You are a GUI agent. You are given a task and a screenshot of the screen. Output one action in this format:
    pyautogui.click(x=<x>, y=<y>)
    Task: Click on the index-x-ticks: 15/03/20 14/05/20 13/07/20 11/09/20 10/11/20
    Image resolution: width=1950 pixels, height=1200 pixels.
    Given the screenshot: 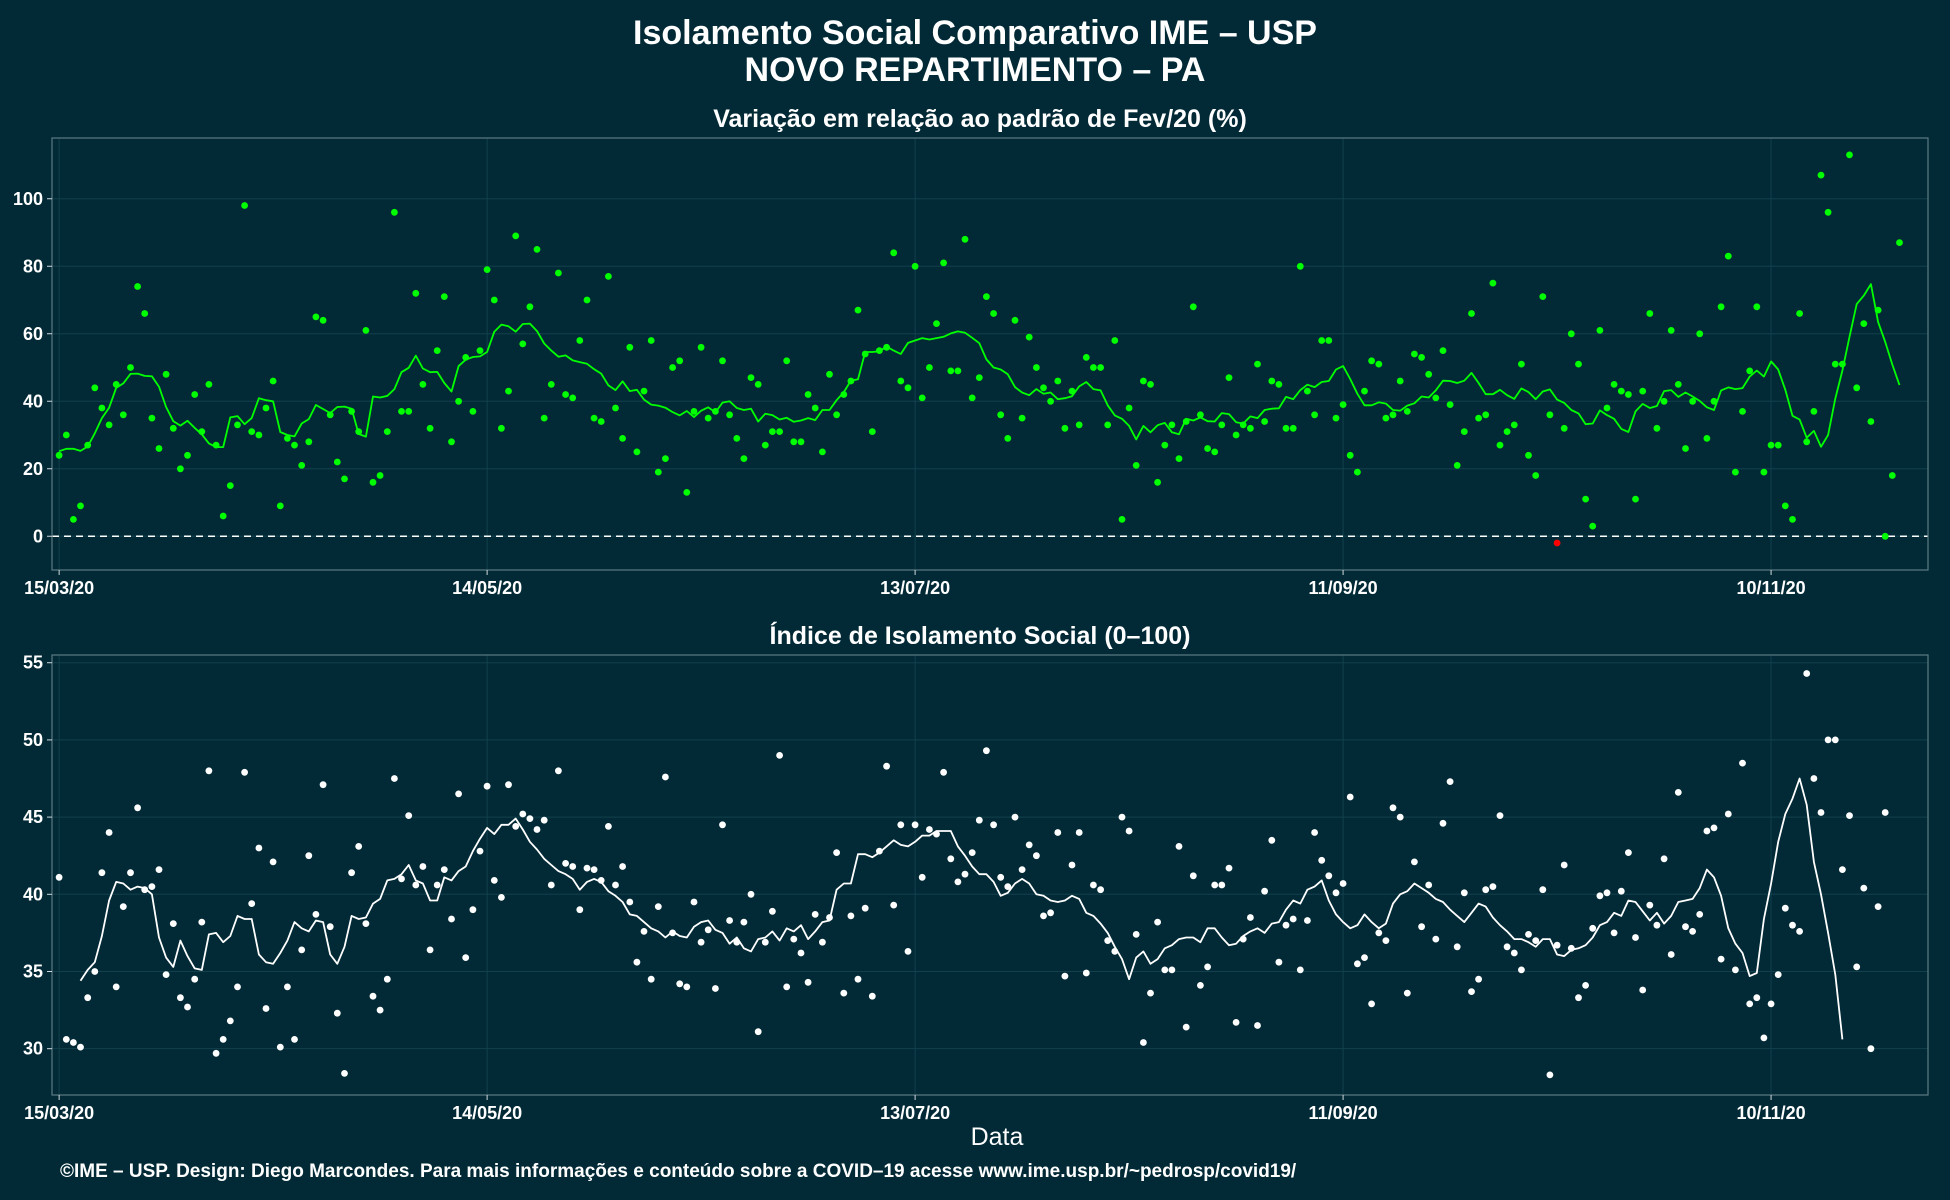 What is the action you would take?
    pyautogui.click(x=915, y=1109)
    